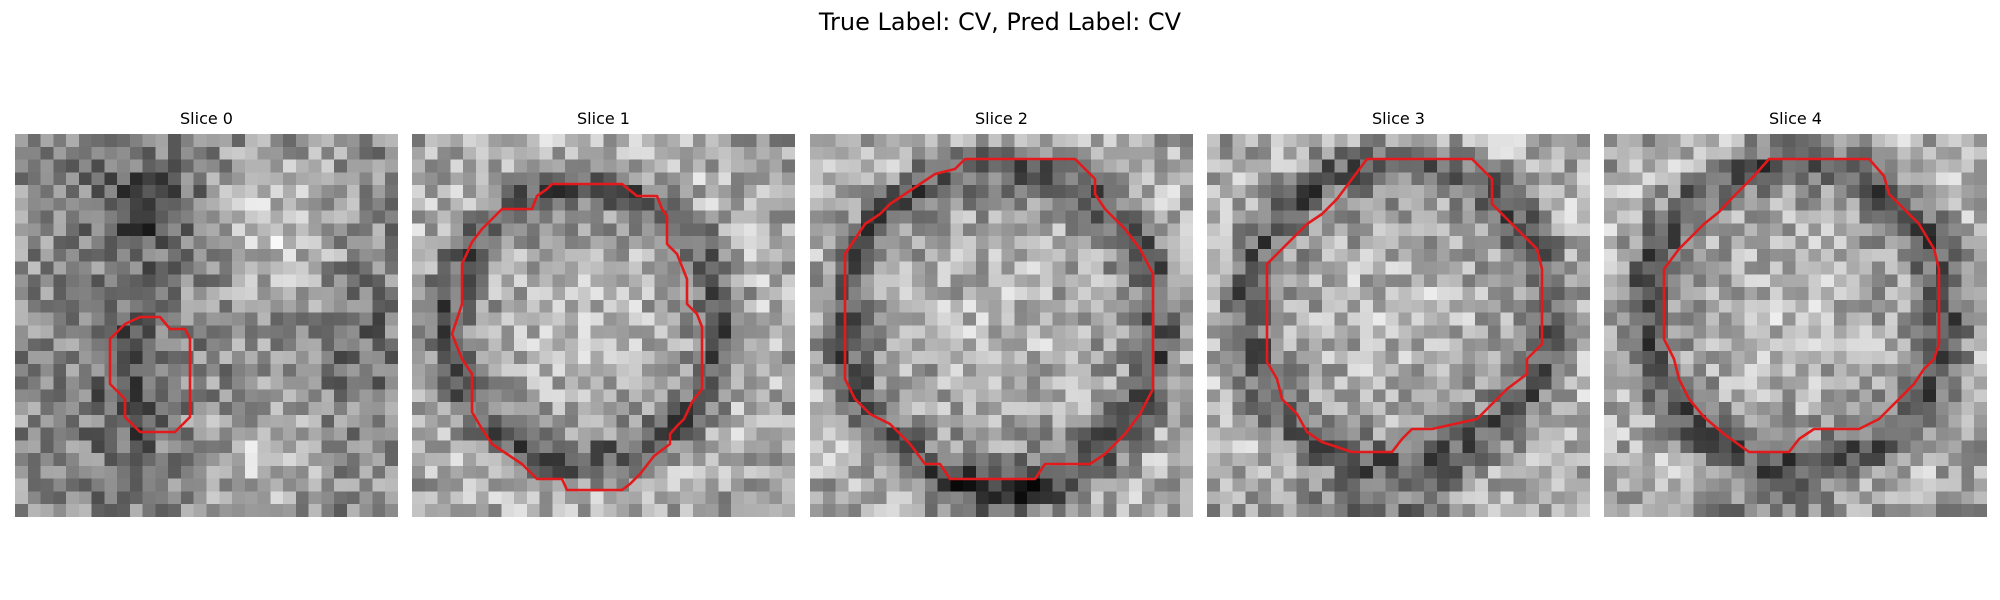 Image resolution: width=2000 pixels, height=600 pixels. What do you see at coordinates (1001, 118) in the screenshot?
I see `slice-title: Slice 2` at bounding box center [1001, 118].